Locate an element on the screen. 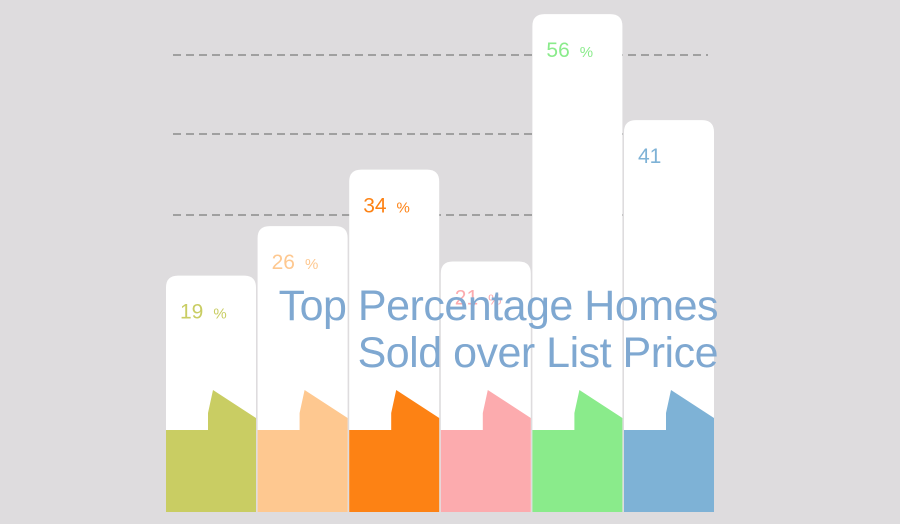 This screenshot has width=900, height=524. bar: 21% is located at coordinates (485, 386).